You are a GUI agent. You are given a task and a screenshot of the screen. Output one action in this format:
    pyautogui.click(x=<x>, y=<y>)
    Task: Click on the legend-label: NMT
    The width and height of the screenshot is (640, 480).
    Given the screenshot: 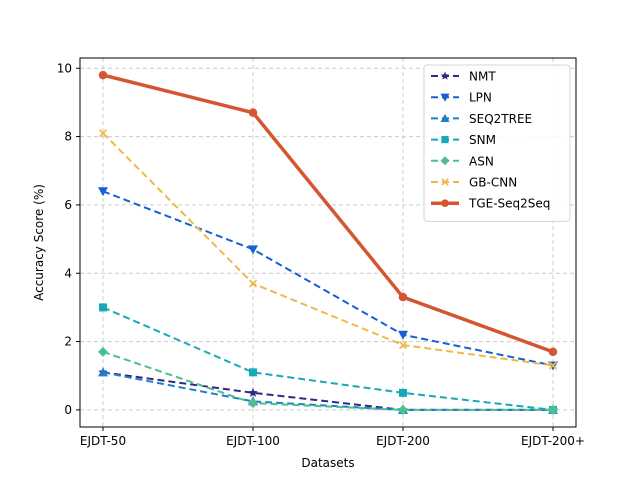 What is the action you would take?
    pyautogui.click(x=482, y=77)
    